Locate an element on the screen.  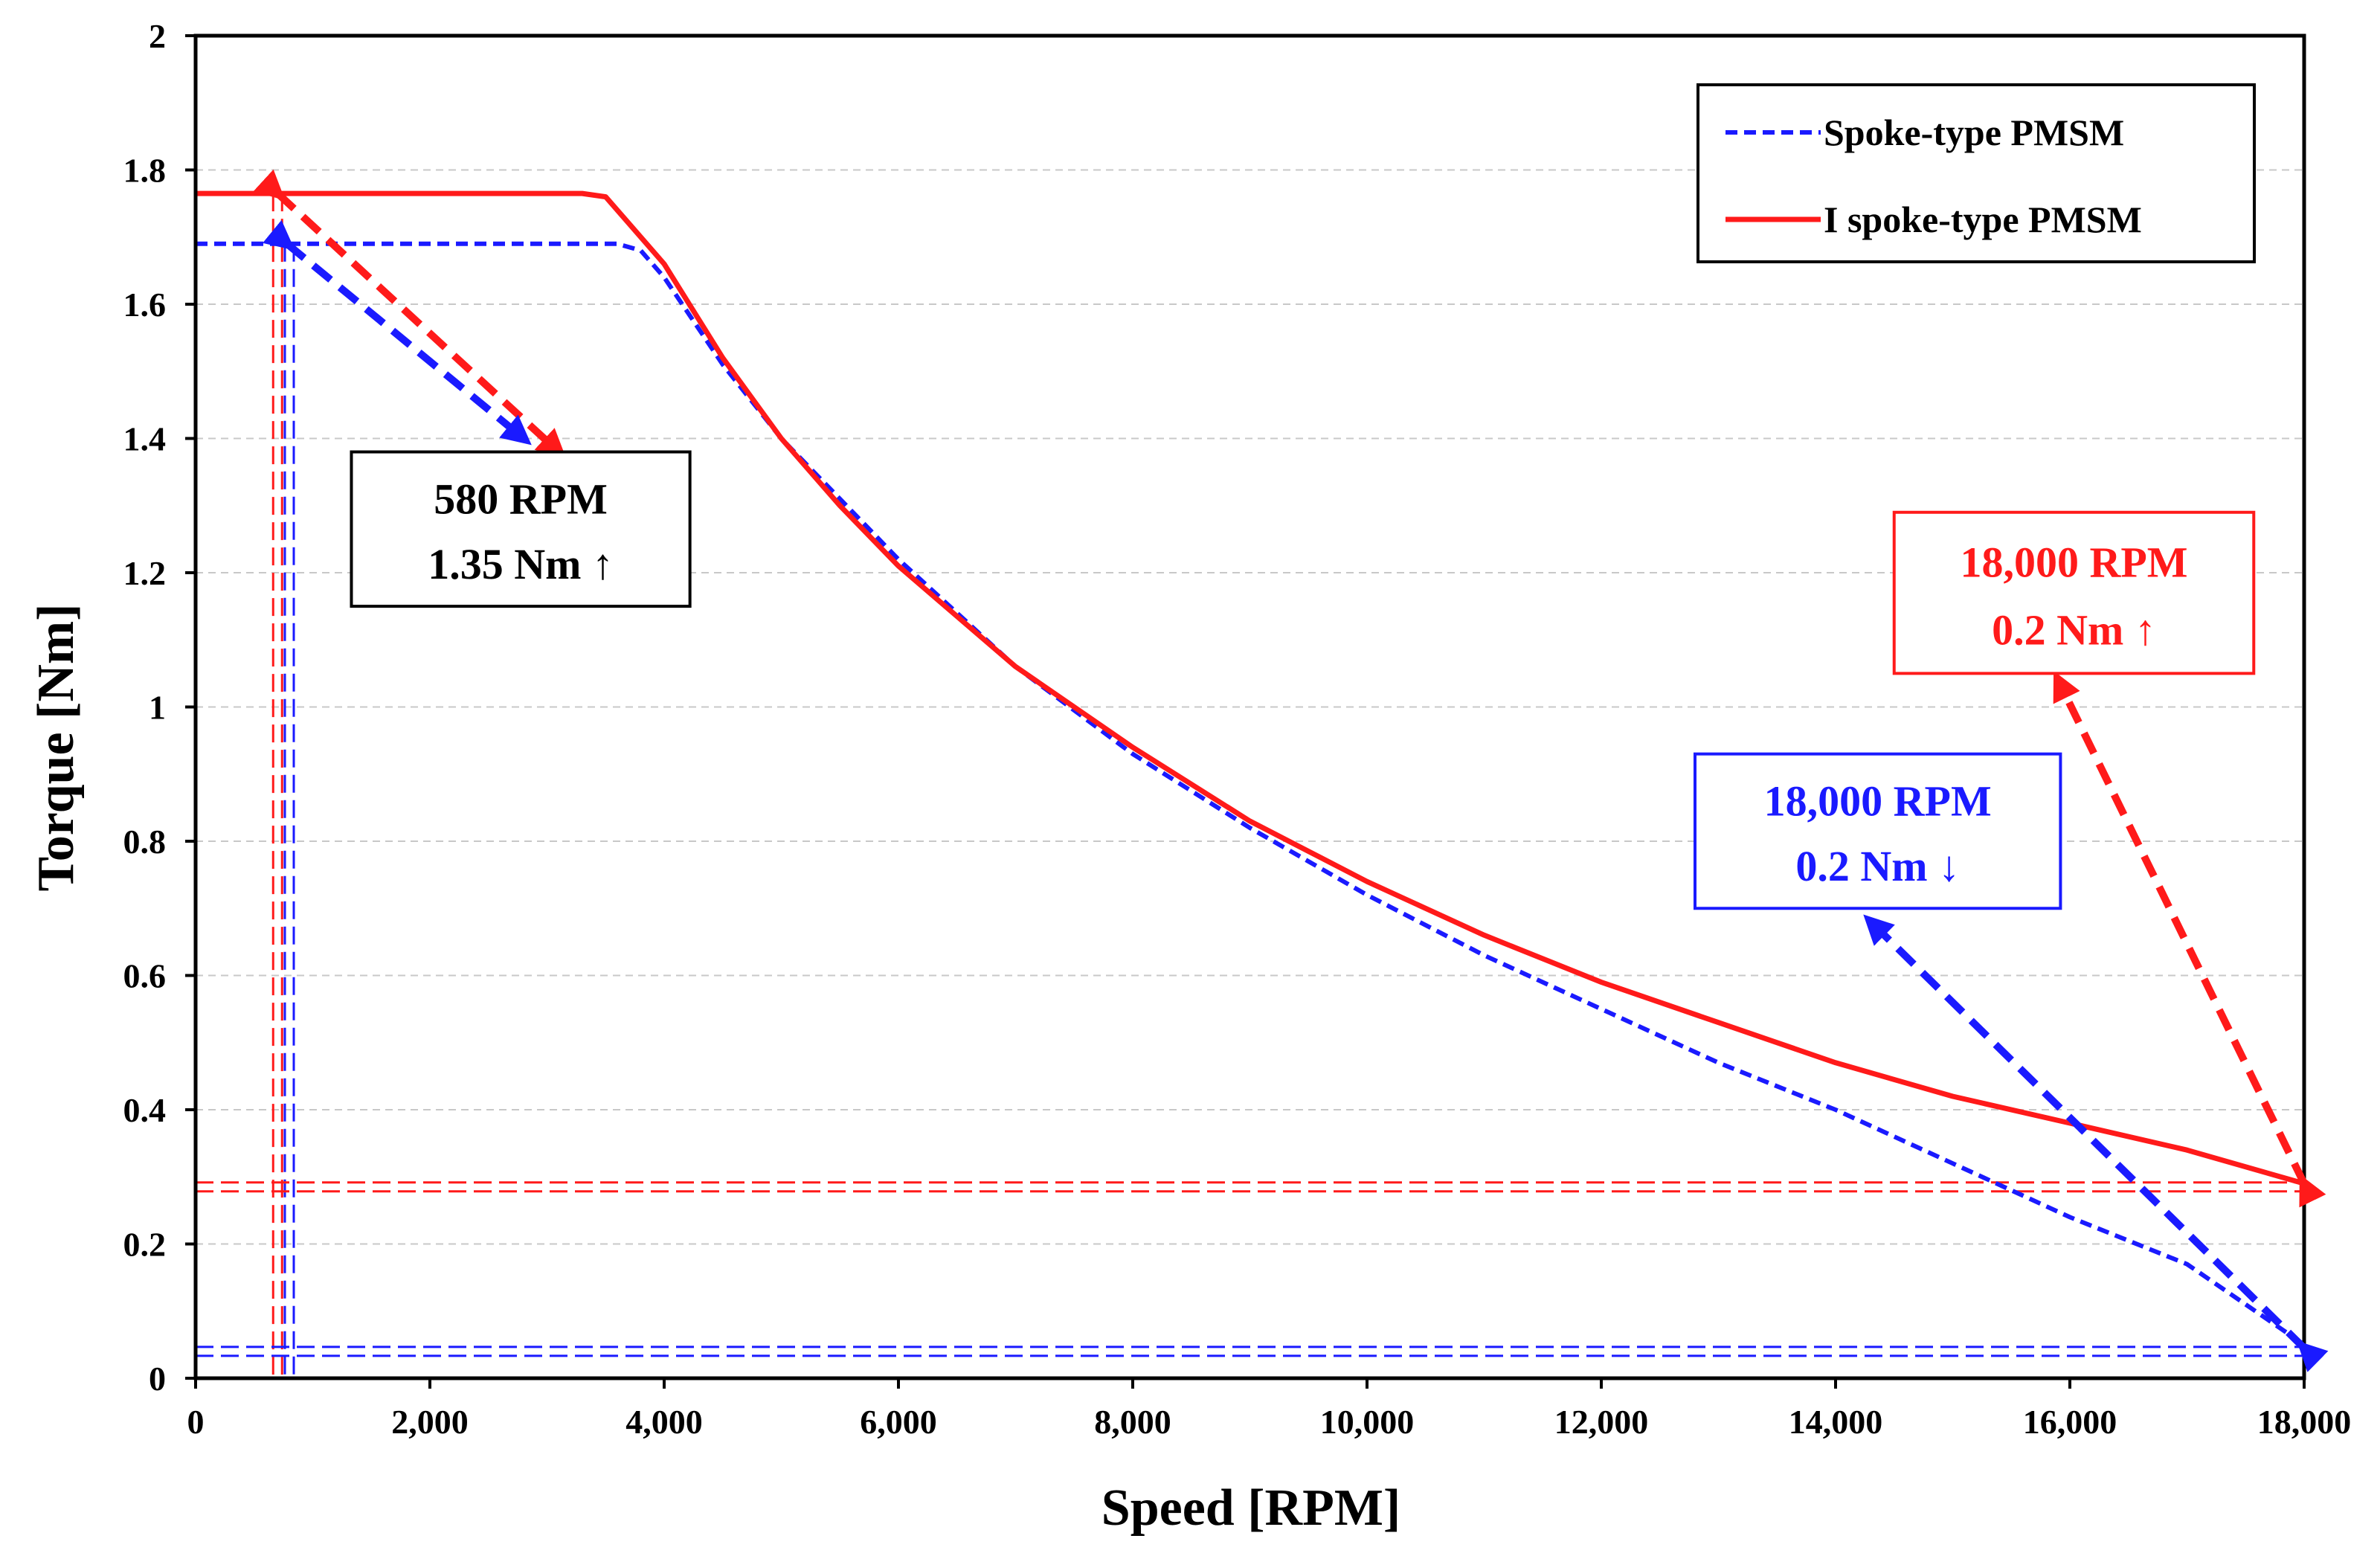
x-tick-label-10000: 10,000 is located at coordinates (1368, 1422).